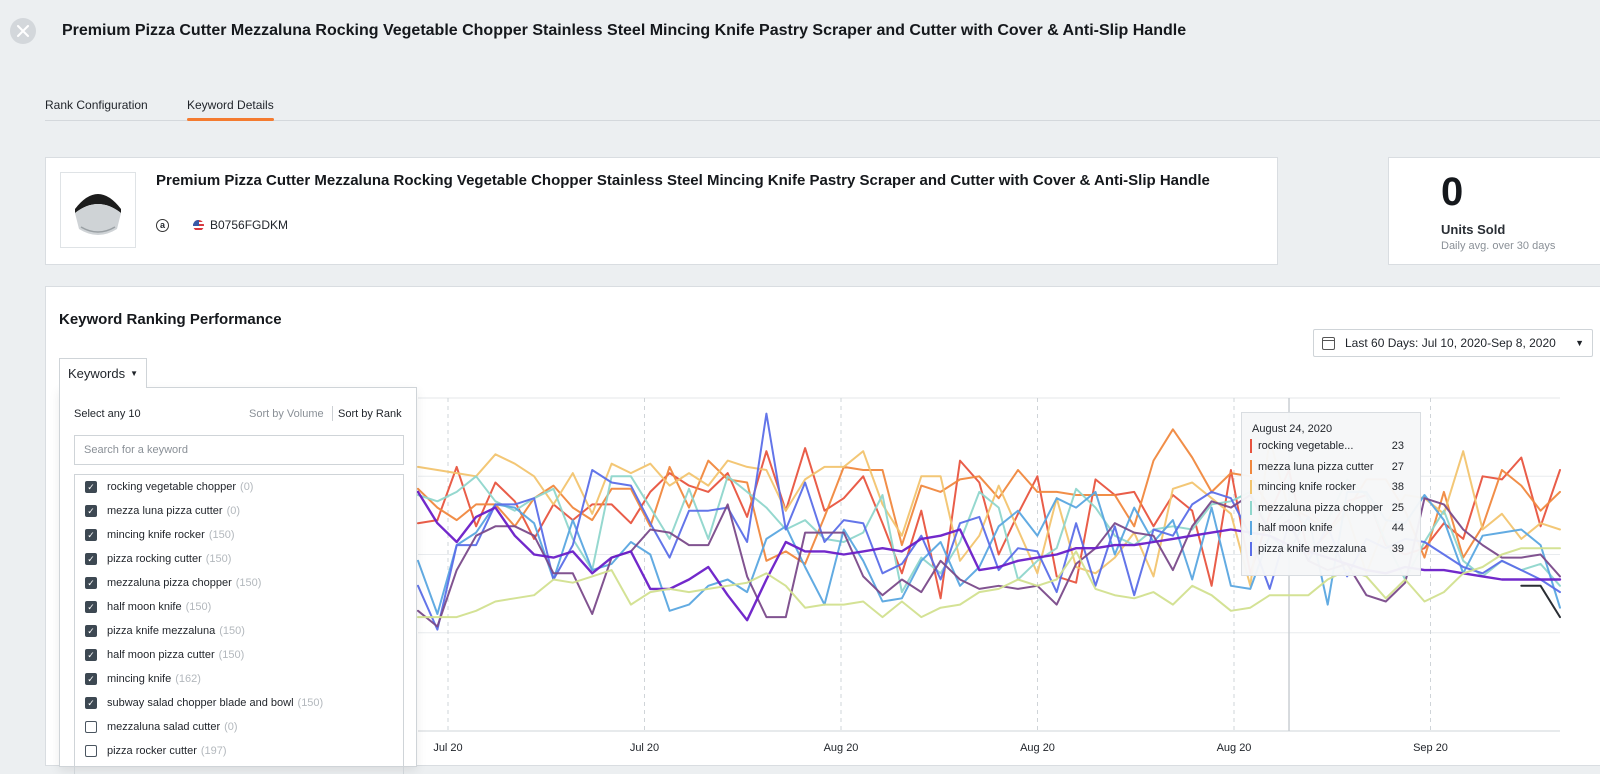 The image size is (1600, 774). What do you see at coordinates (170, 319) in the screenshot?
I see `performance-title: Keyword Ranking Performance` at bounding box center [170, 319].